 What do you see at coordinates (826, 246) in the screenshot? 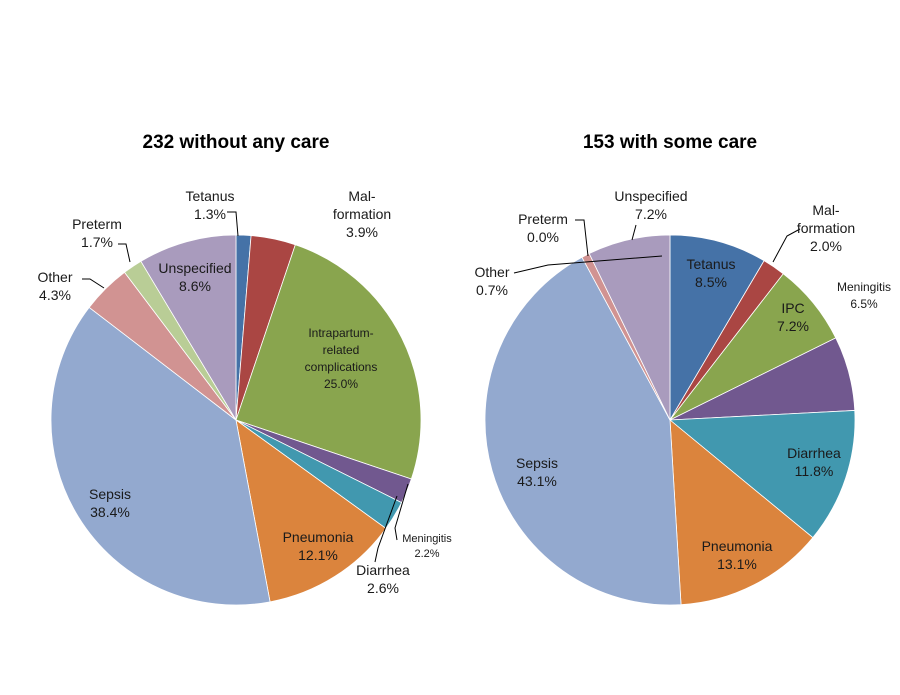
I see `slice-label-line: 2.0%` at bounding box center [826, 246].